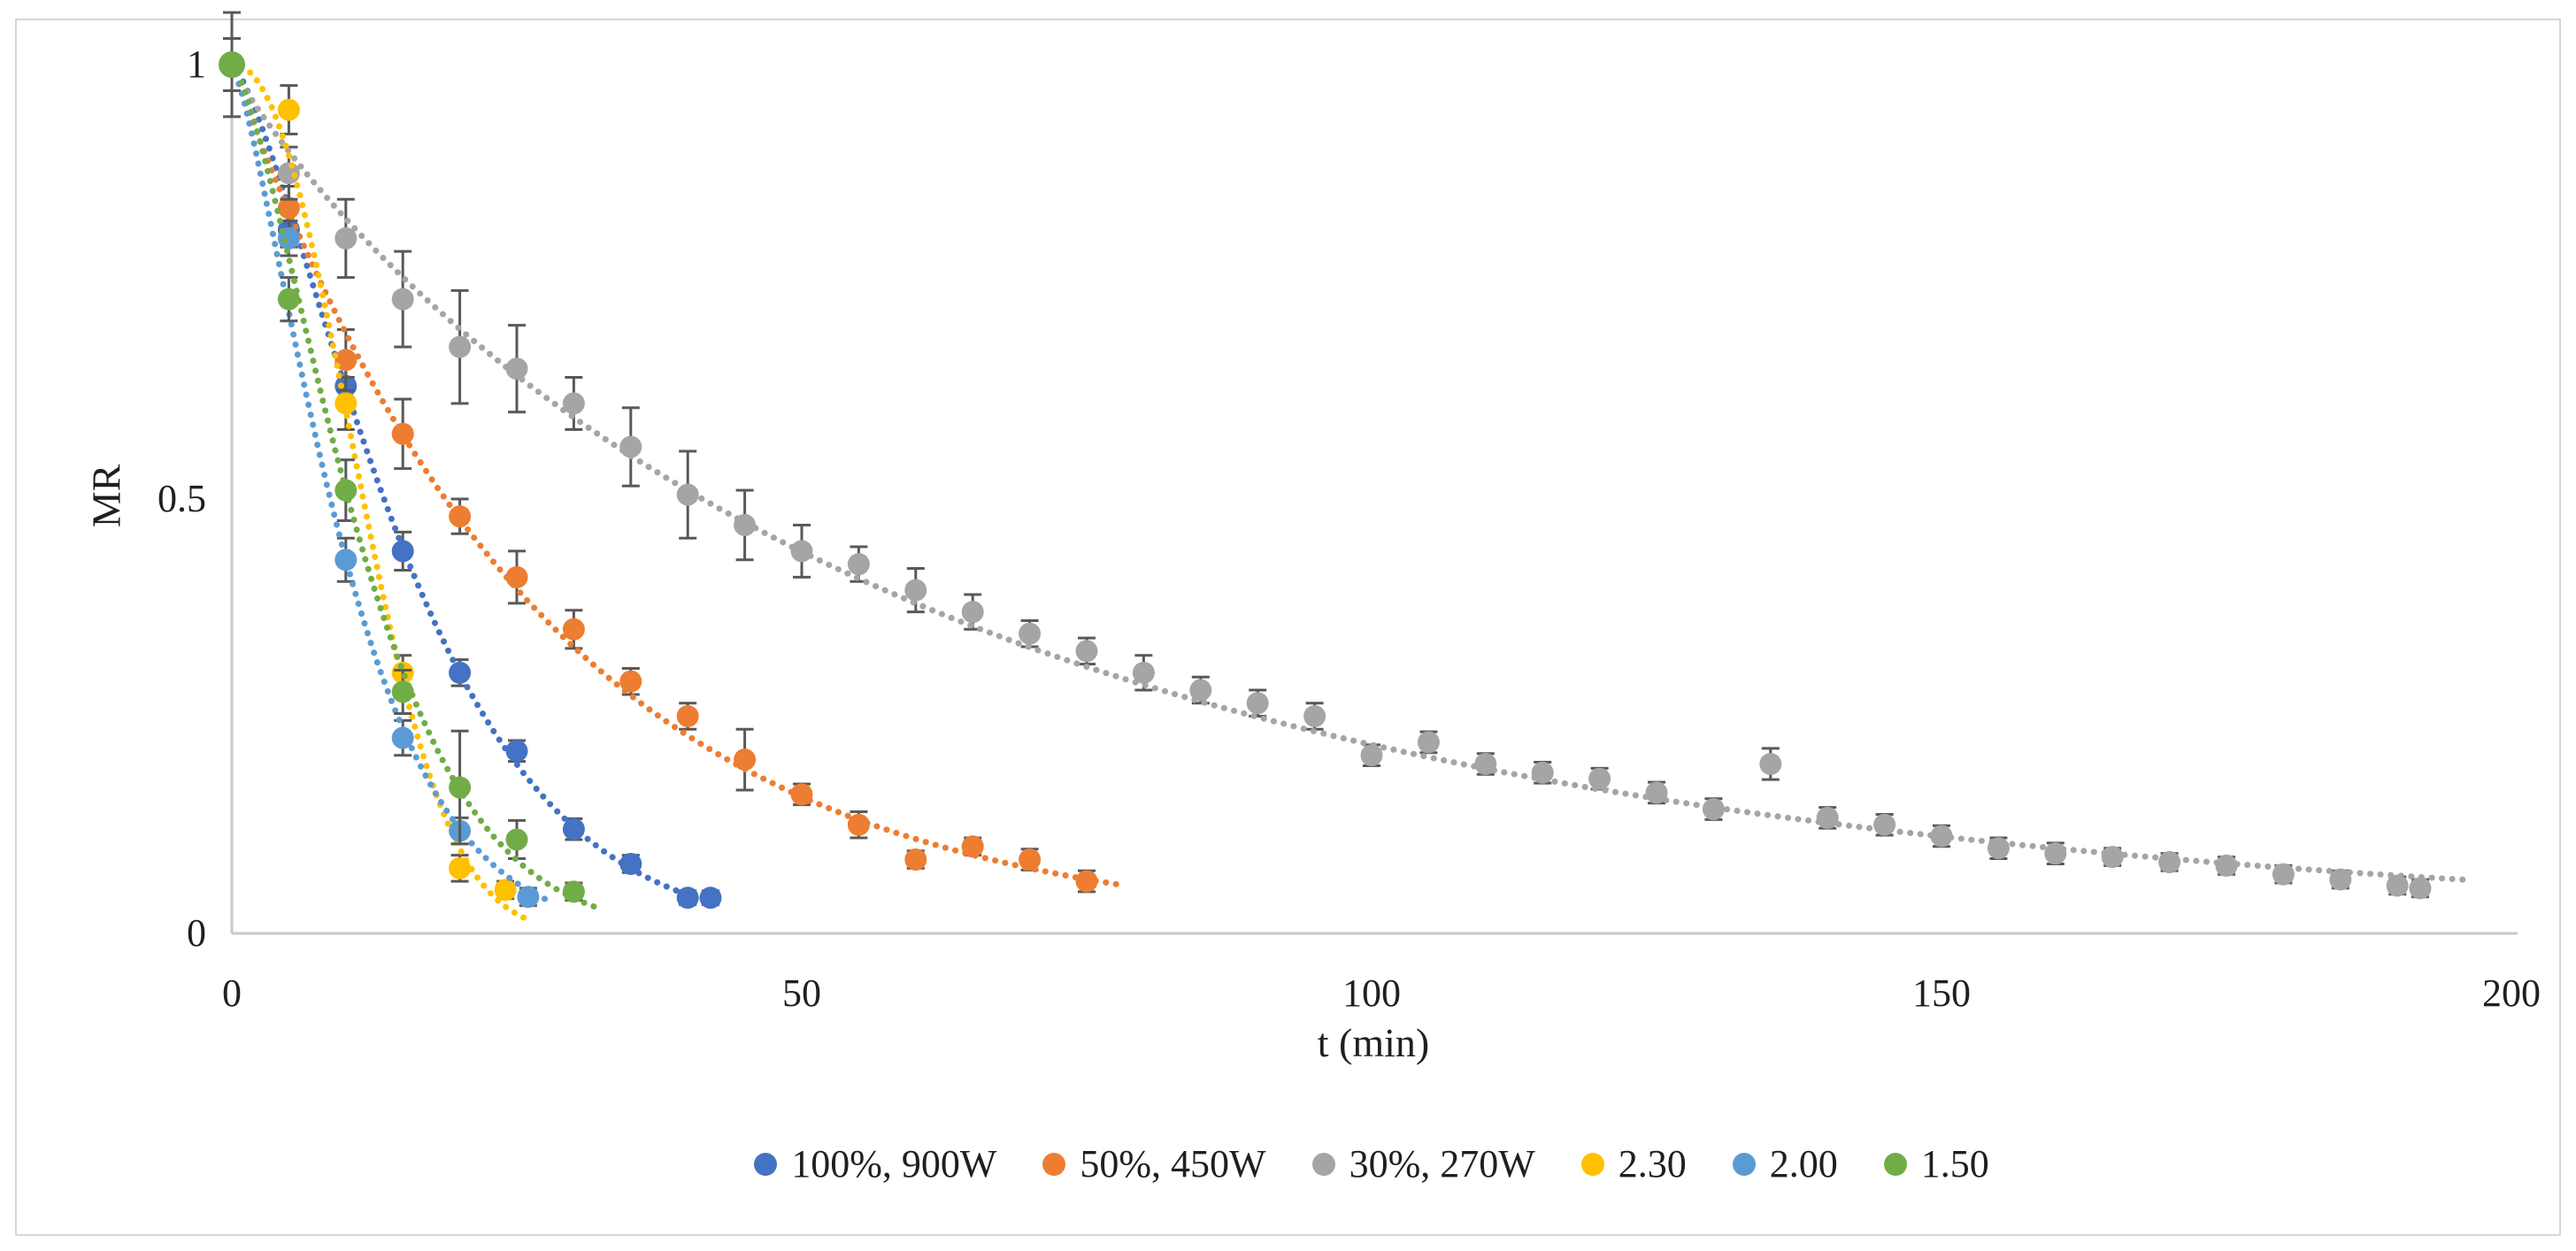 This screenshot has width=2576, height=1251. I want to click on chart-legend: 100%, 900W 50%, 450W 30%, 270W 2.30 2.00 1.50, so click(1371, 1164).